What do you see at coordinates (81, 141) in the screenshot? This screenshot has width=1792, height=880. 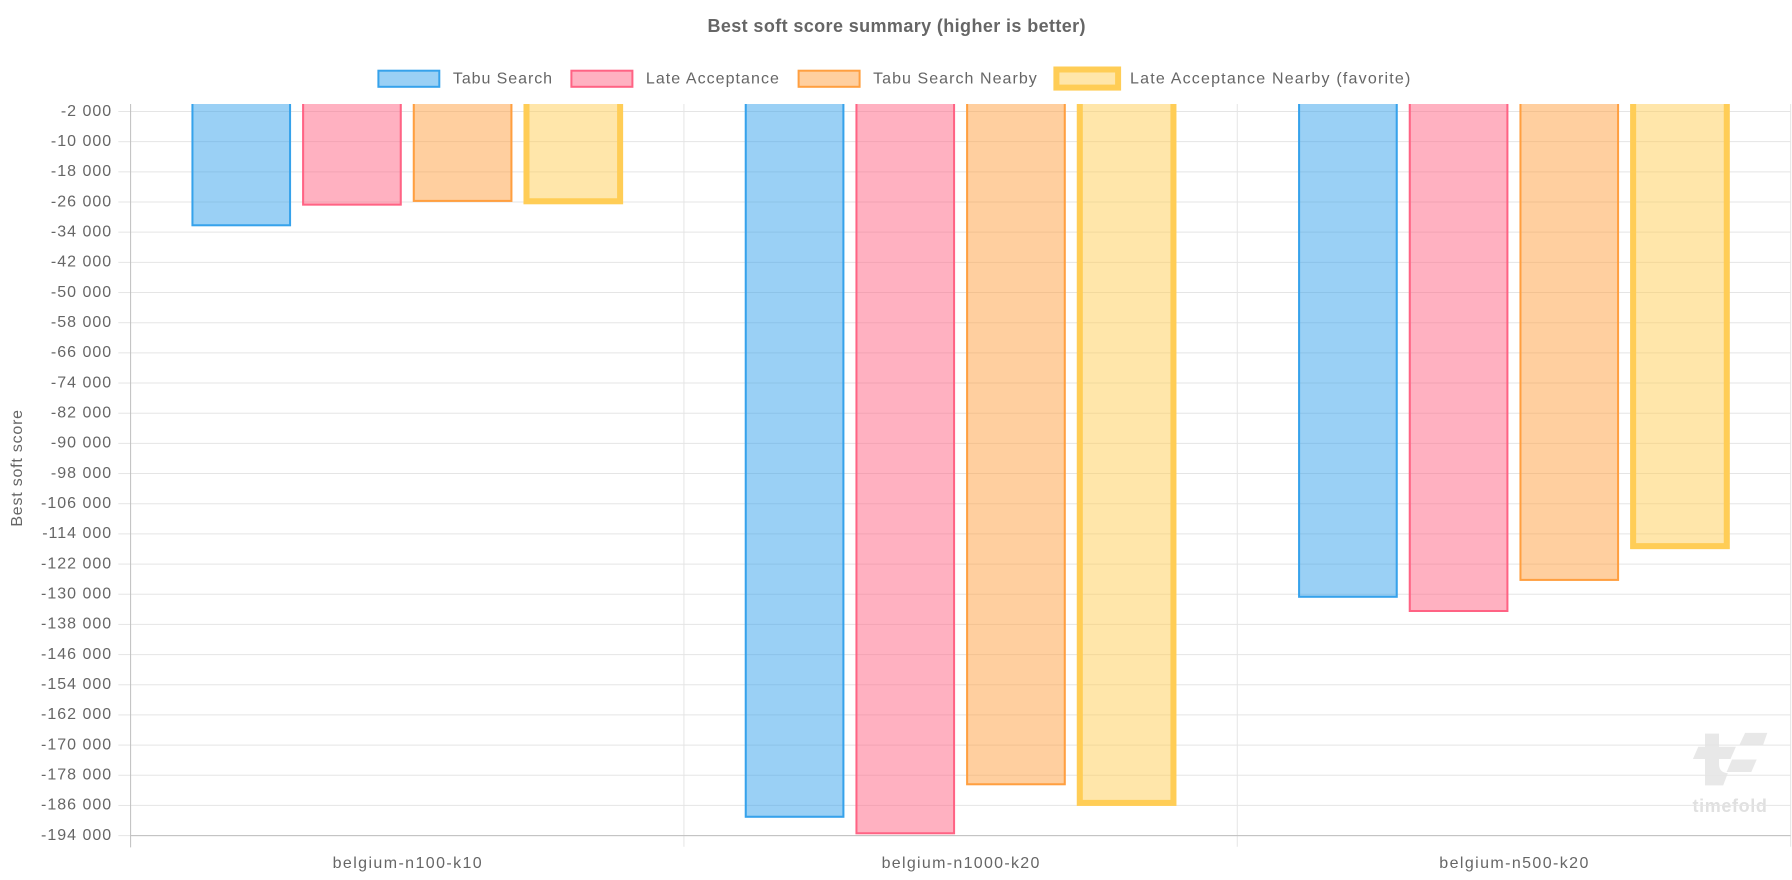 I see `svg-text: -10 000` at bounding box center [81, 141].